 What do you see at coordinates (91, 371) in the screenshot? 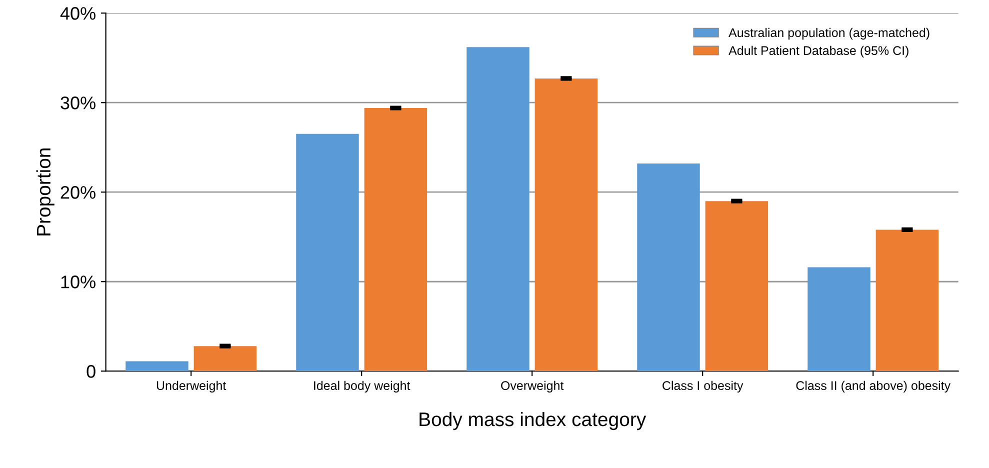
I see `y-tick-label: 0` at bounding box center [91, 371].